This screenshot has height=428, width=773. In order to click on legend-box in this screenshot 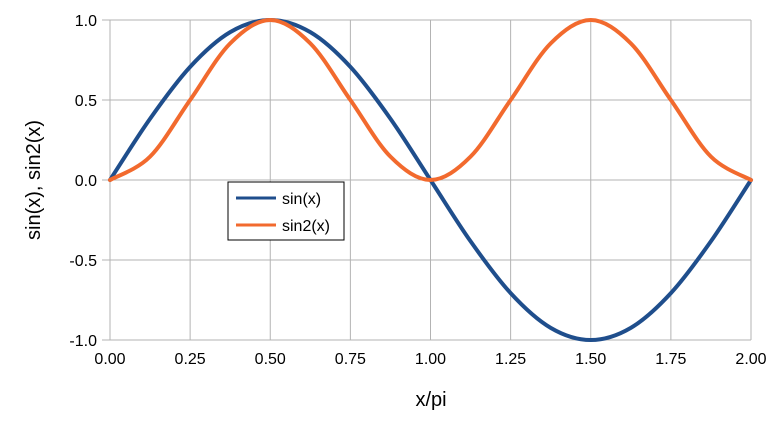, I will do `click(286, 211)`.